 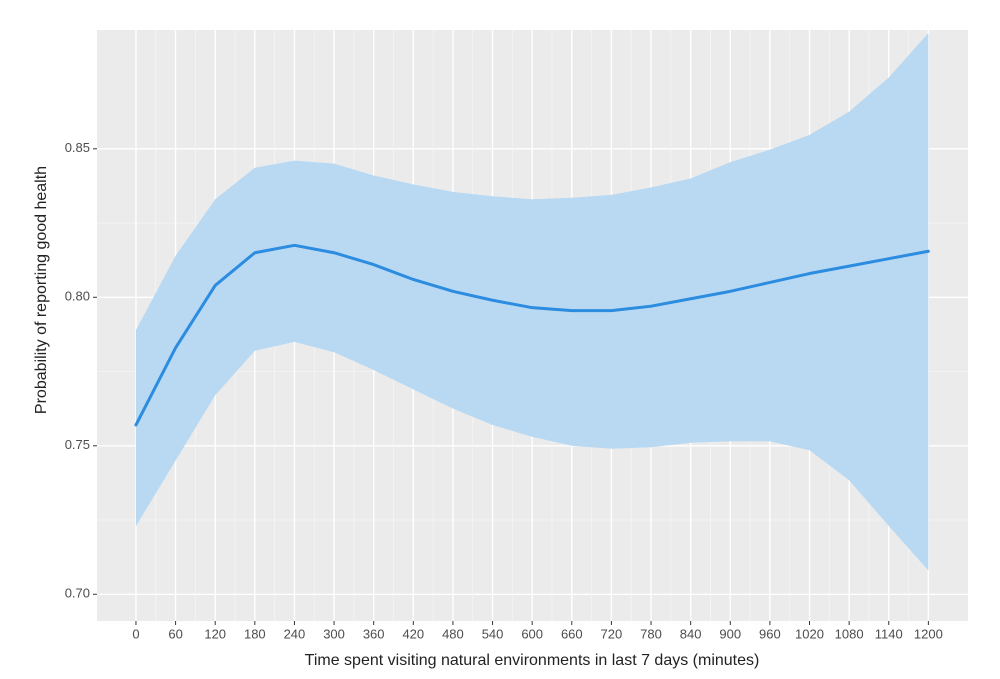 I want to click on x-tick-label: 660, so click(x=572, y=633).